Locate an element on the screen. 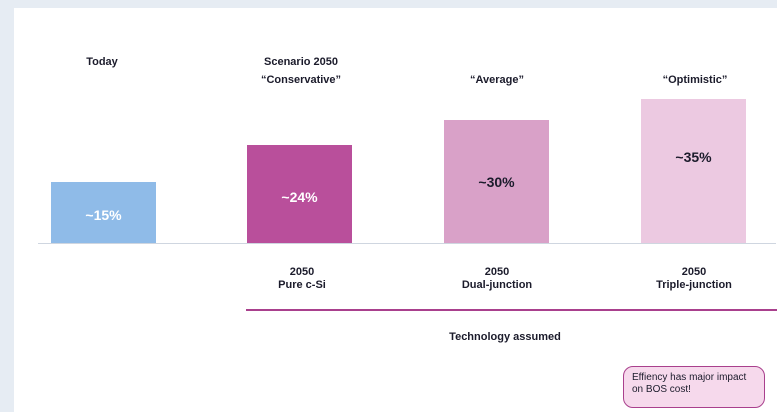 The image size is (777, 412). bar-value-label: ~15% is located at coordinates (103, 215).